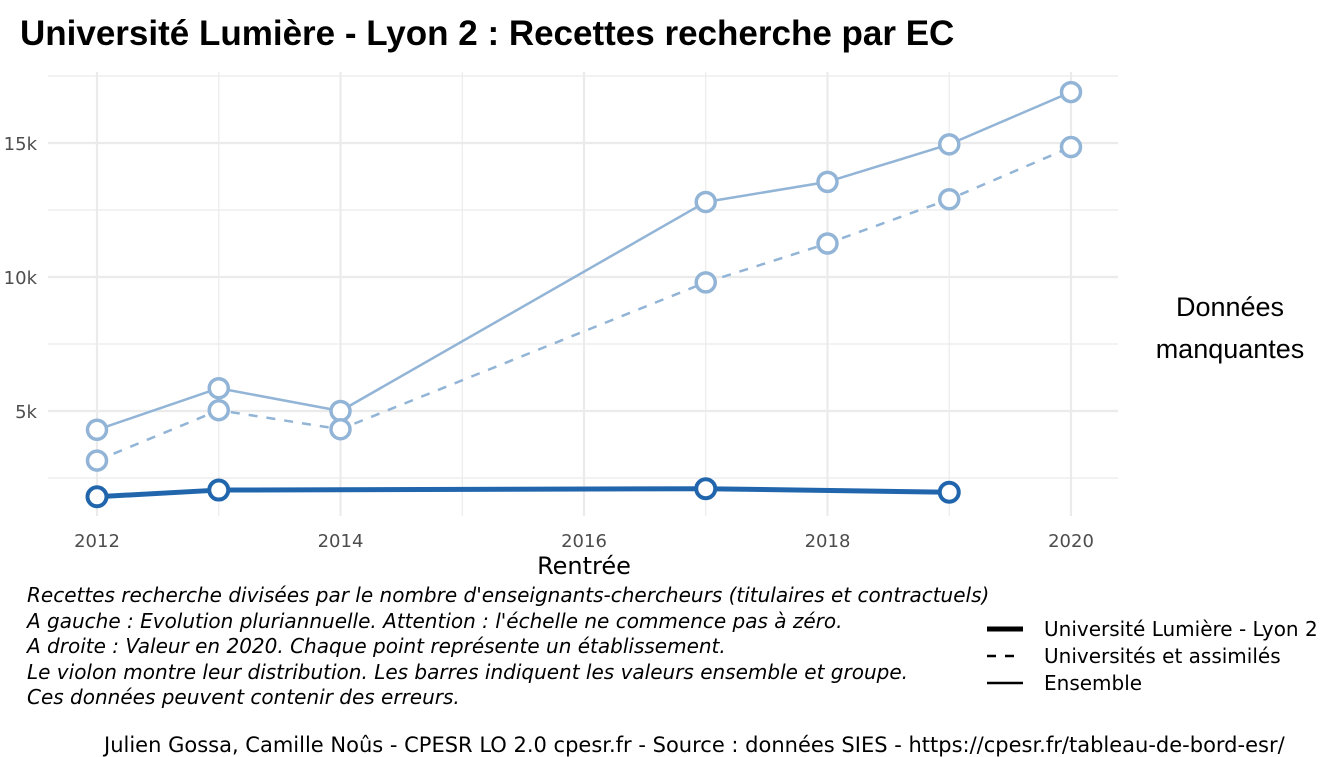 Image resolution: width=1344 pixels, height=757 pixels. Describe the element at coordinates (1005, 629) in the screenshot. I see `legend-key-thick-solid` at that location.